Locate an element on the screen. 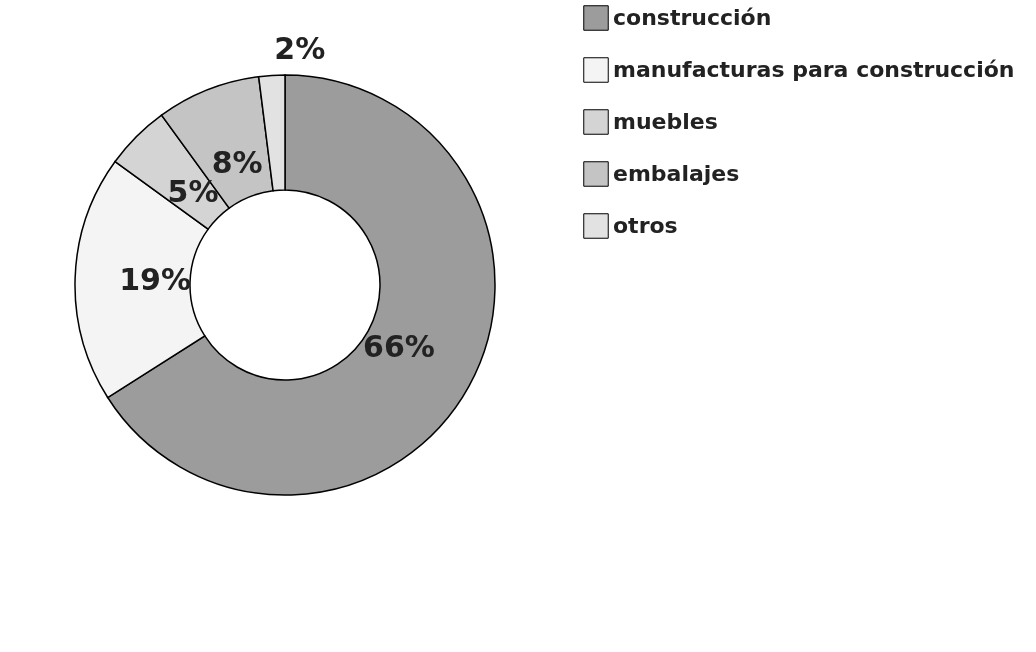 Image resolution: width=1036 pixels, height=652 pixels. data-label: 19% is located at coordinates (155, 279).